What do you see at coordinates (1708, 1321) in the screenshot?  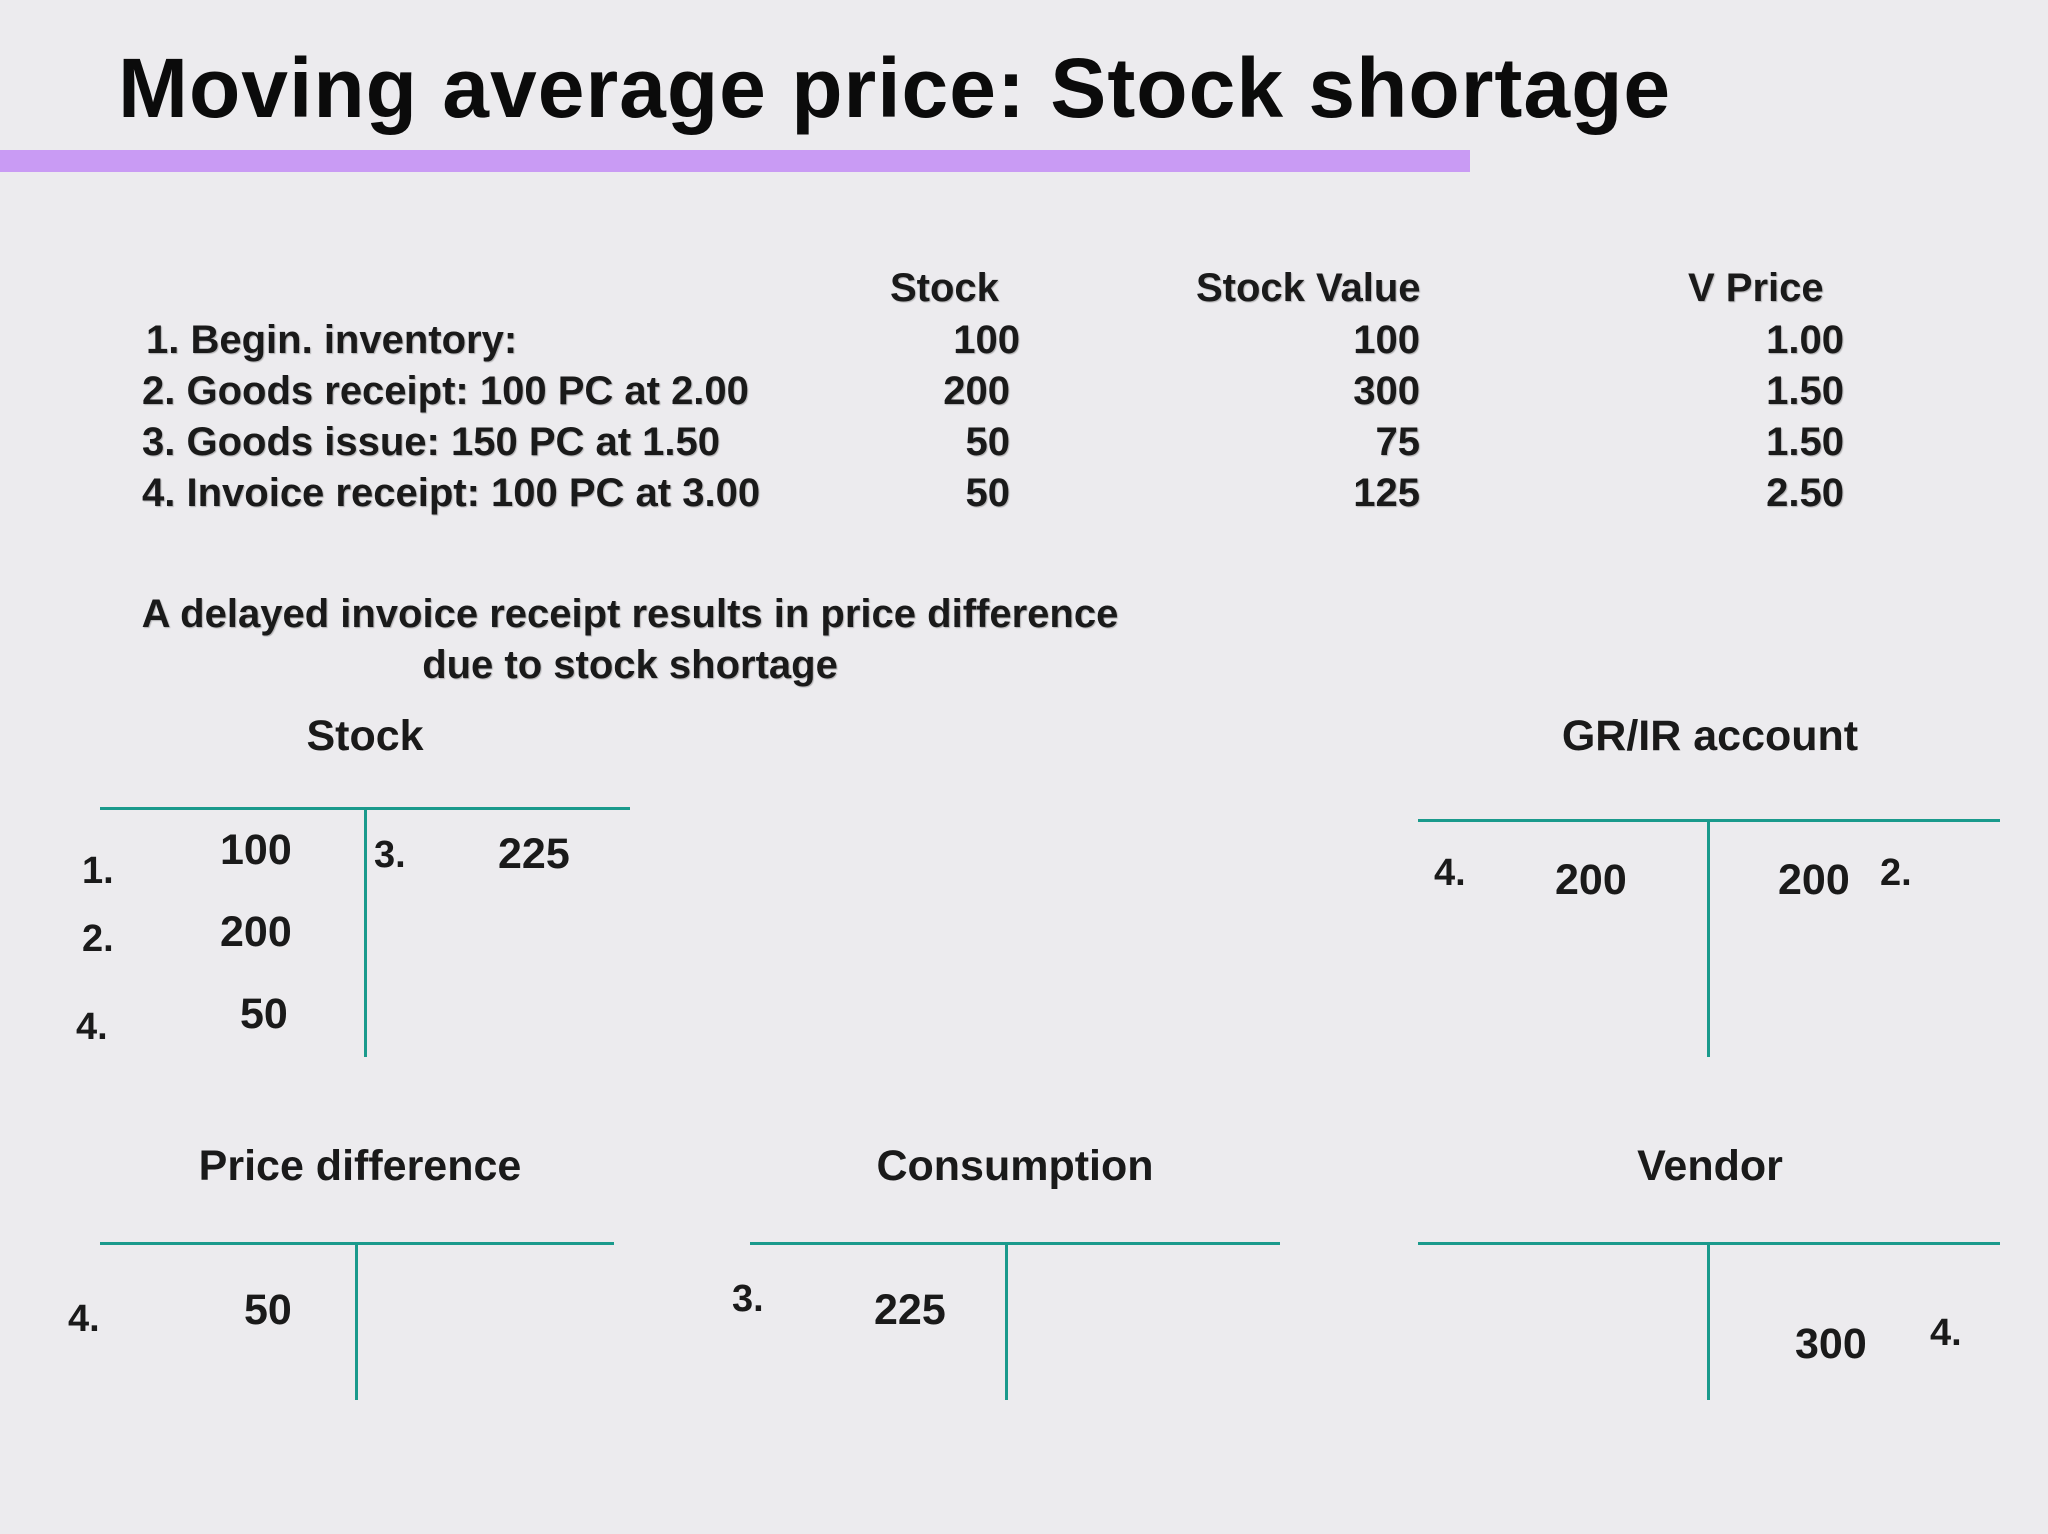 I see `vendor-account-vline` at bounding box center [1708, 1321].